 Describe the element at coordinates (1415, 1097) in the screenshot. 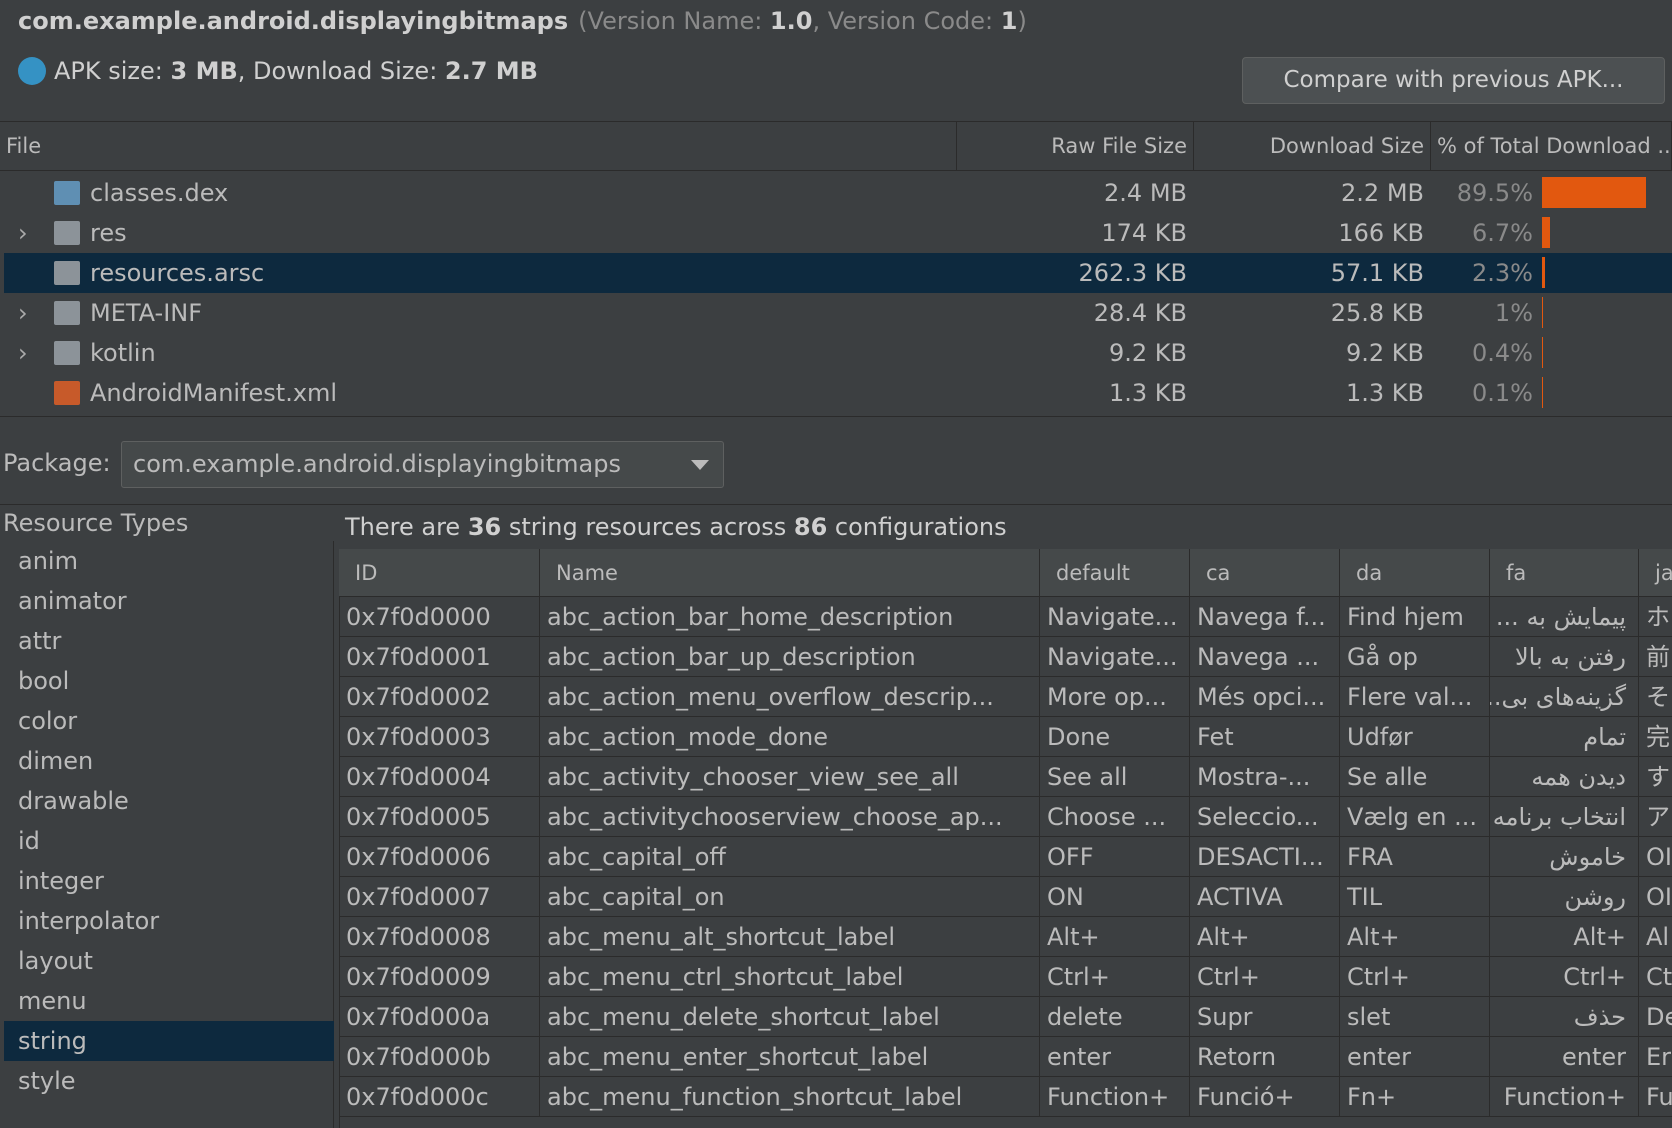

I see `cell: Fn+` at that location.